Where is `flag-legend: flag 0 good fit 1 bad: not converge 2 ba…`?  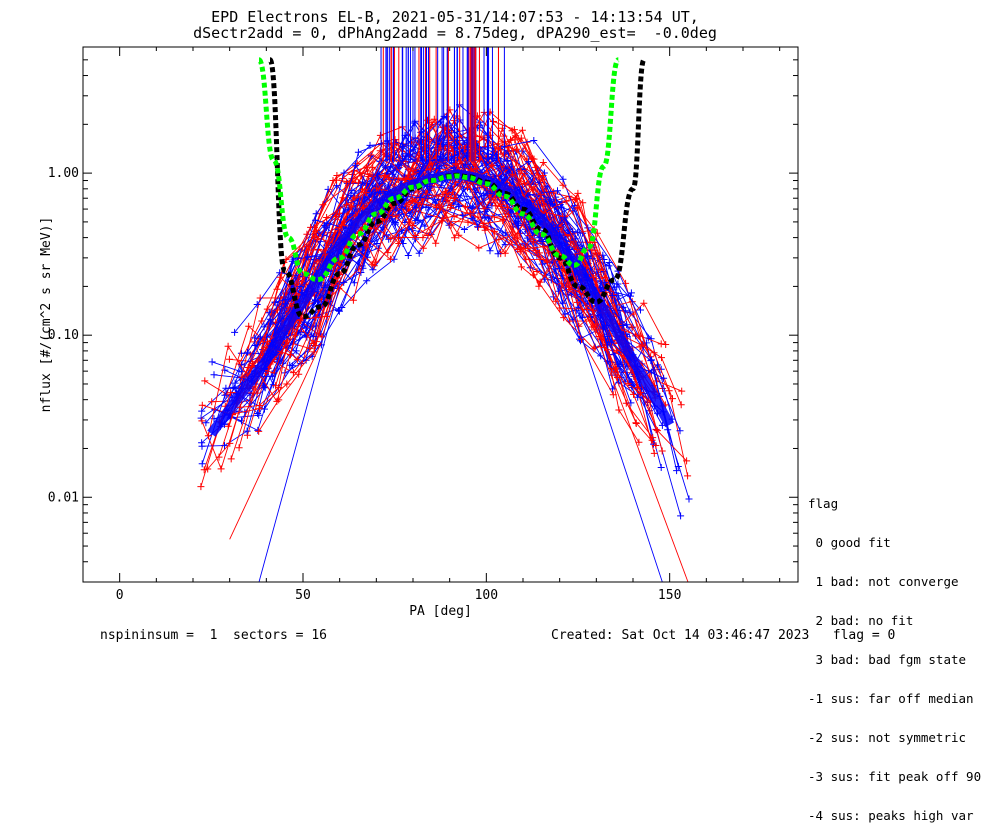
flag-legend: flag 0 good fit 1 bad: not converge 2 ba… is located at coordinates (894, 653).